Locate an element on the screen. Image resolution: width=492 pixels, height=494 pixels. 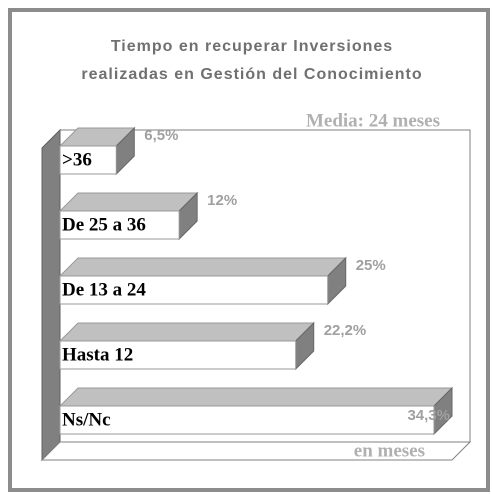
value-label: 12% is located at coordinates (222, 200).